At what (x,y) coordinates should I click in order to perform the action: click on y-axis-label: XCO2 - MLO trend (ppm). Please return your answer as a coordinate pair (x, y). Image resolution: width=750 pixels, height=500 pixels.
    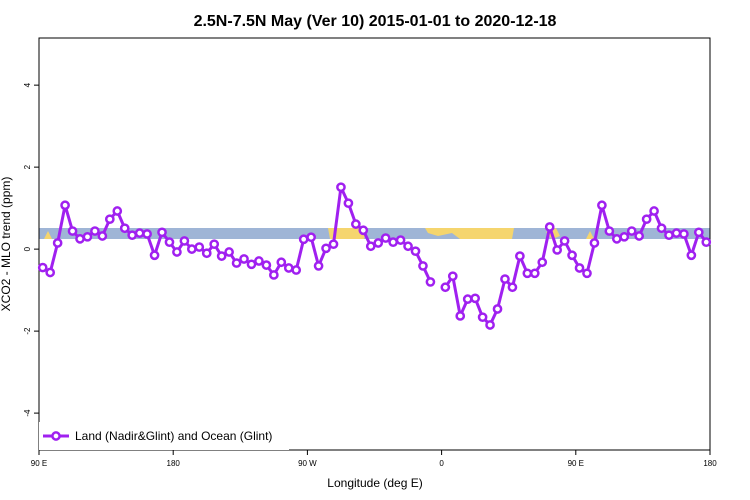
    Looking at the image, I should click on (6, 244).